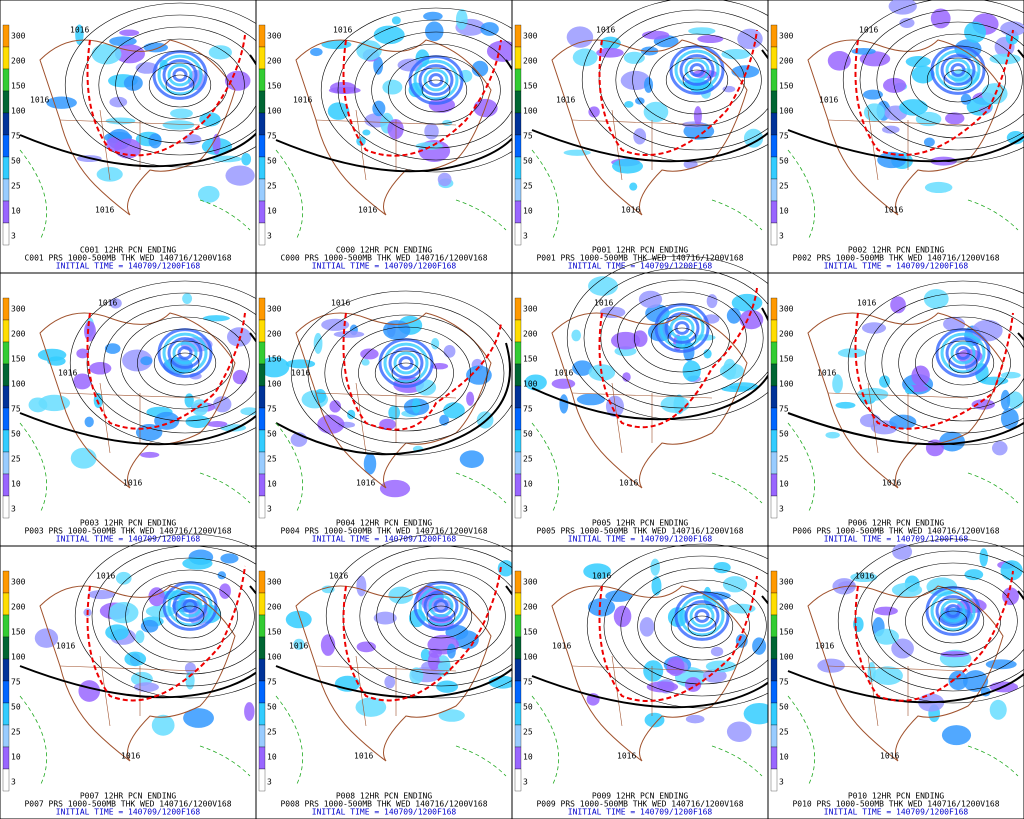 The width and height of the screenshot is (1024, 819). What do you see at coordinates (896, 539) in the screenshot?
I see `panel-line2: INITIAL TIME = 140709/1200F168` at bounding box center [896, 539].